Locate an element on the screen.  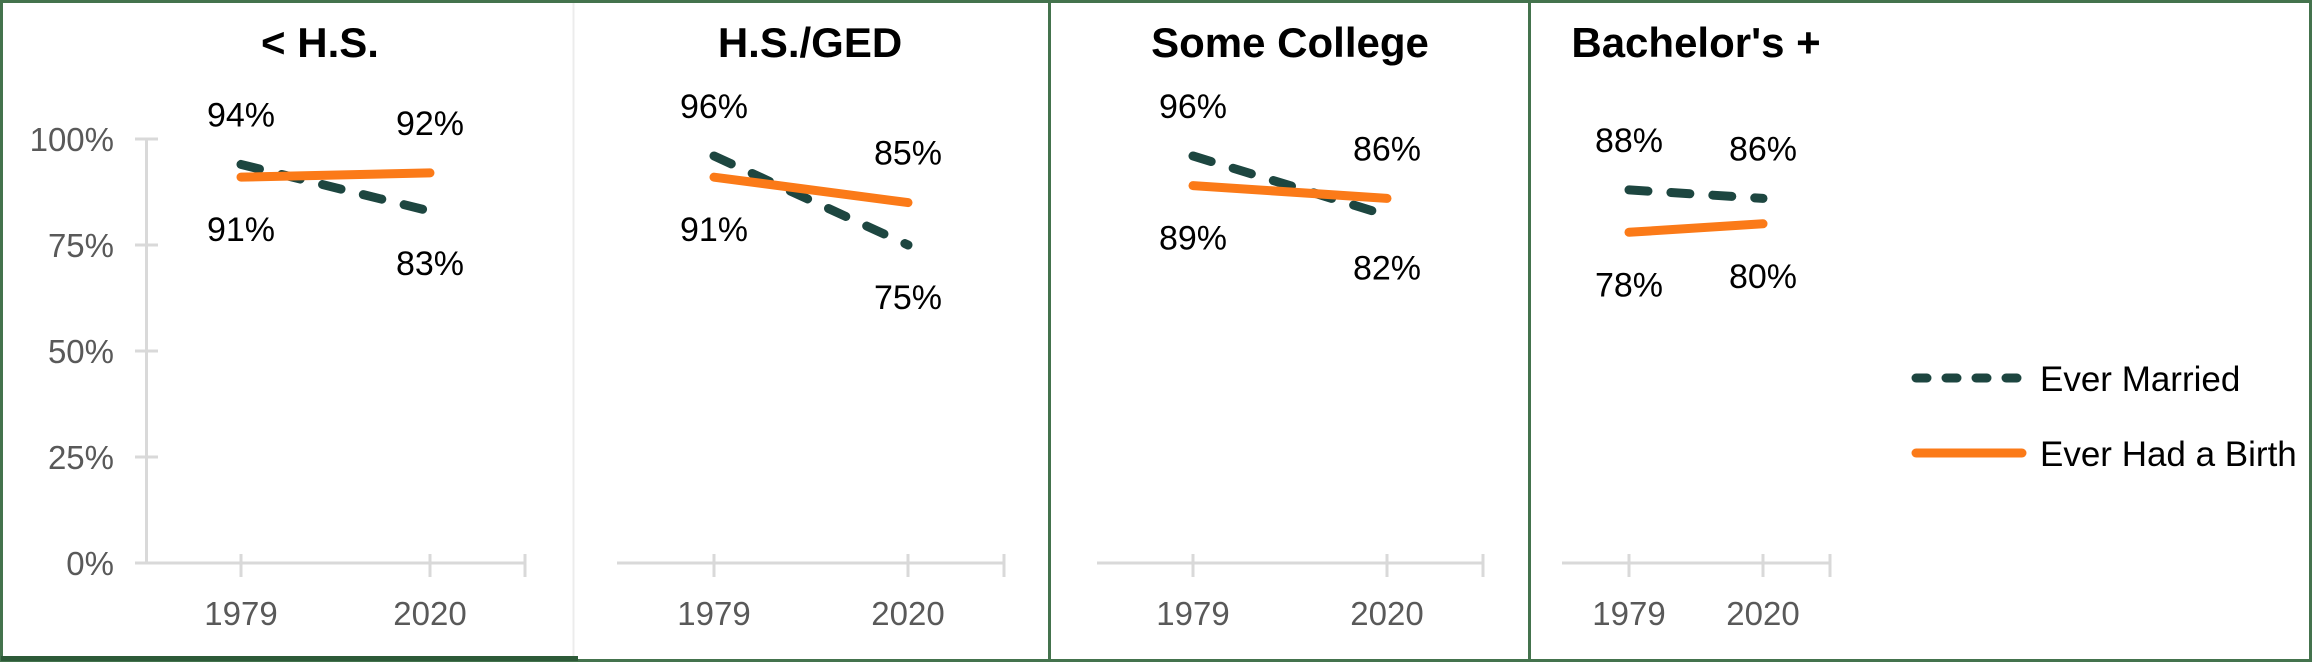
data-label-ever-married: 88% is located at coordinates (1629, 141).